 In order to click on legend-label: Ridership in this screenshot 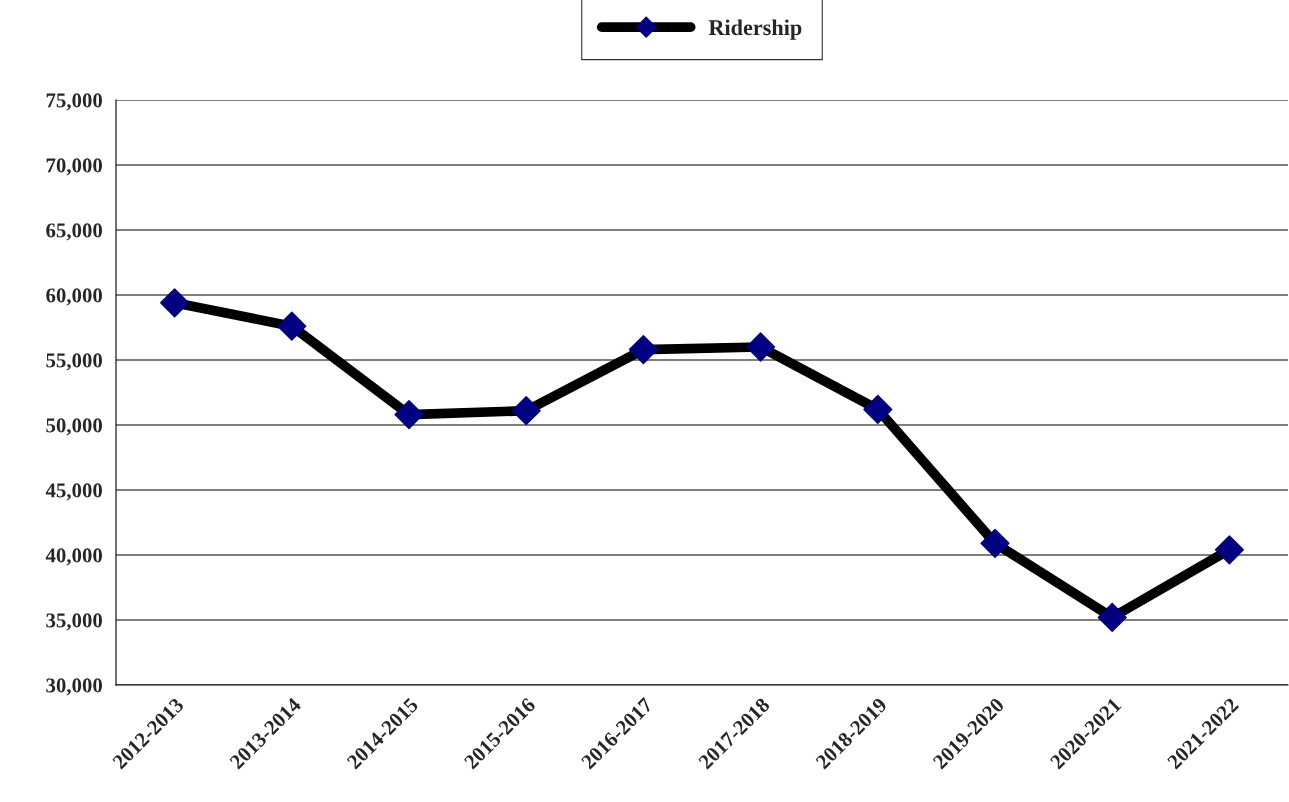, I will do `click(755, 29)`.